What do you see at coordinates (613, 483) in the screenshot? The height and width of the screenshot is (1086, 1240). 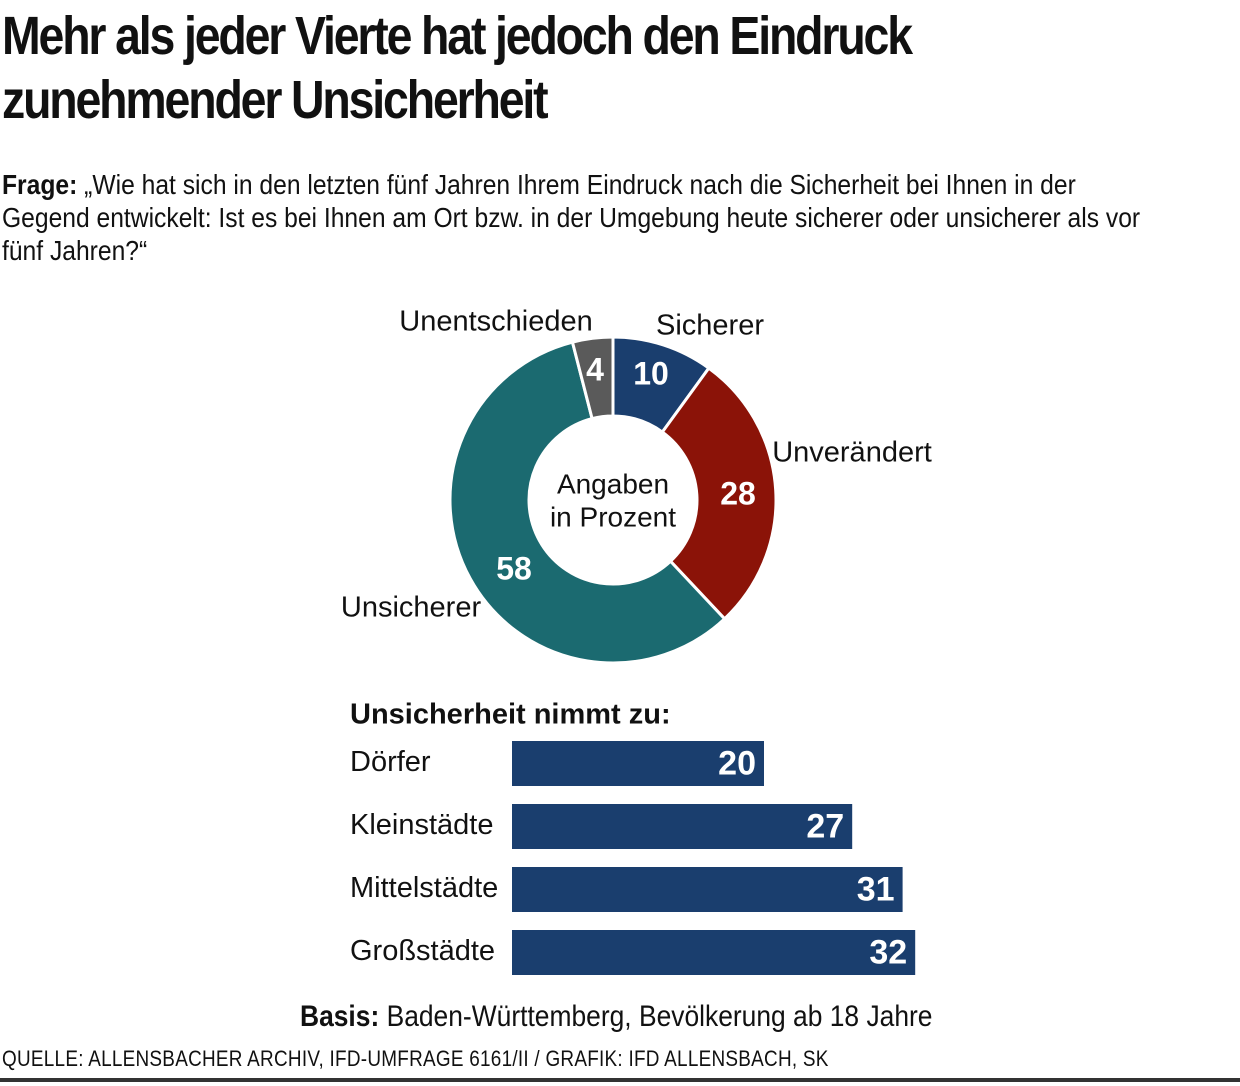 I see `donut-center-label: Angaben` at bounding box center [613, 483].